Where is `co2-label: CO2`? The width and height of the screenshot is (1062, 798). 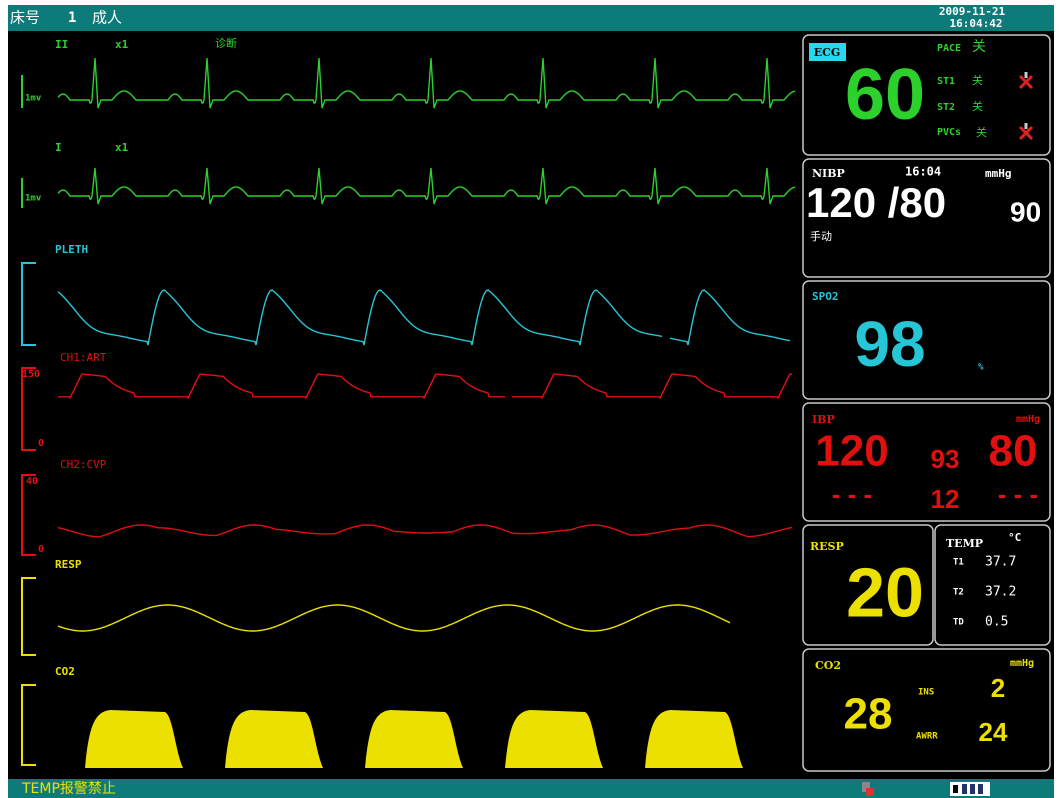 co2-label: CO2 is located at coordinates (828, 665).